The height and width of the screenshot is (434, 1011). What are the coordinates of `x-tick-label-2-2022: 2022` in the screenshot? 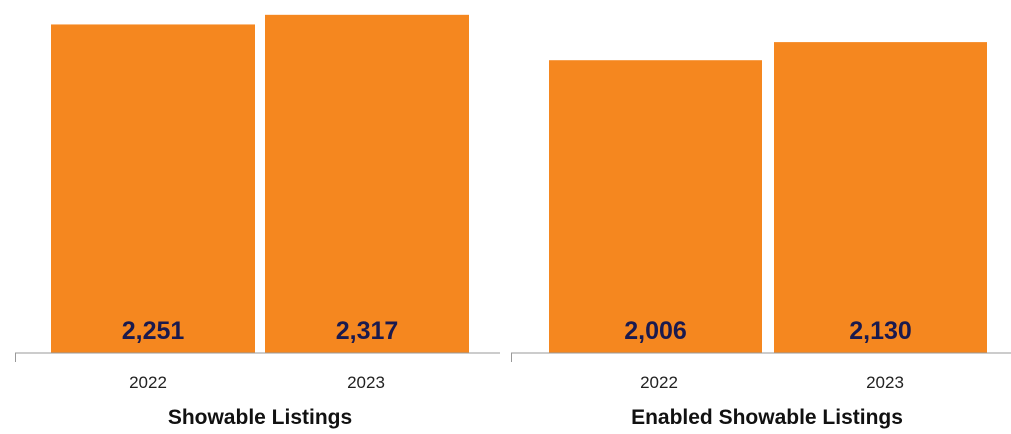 It's located at (659, 382).